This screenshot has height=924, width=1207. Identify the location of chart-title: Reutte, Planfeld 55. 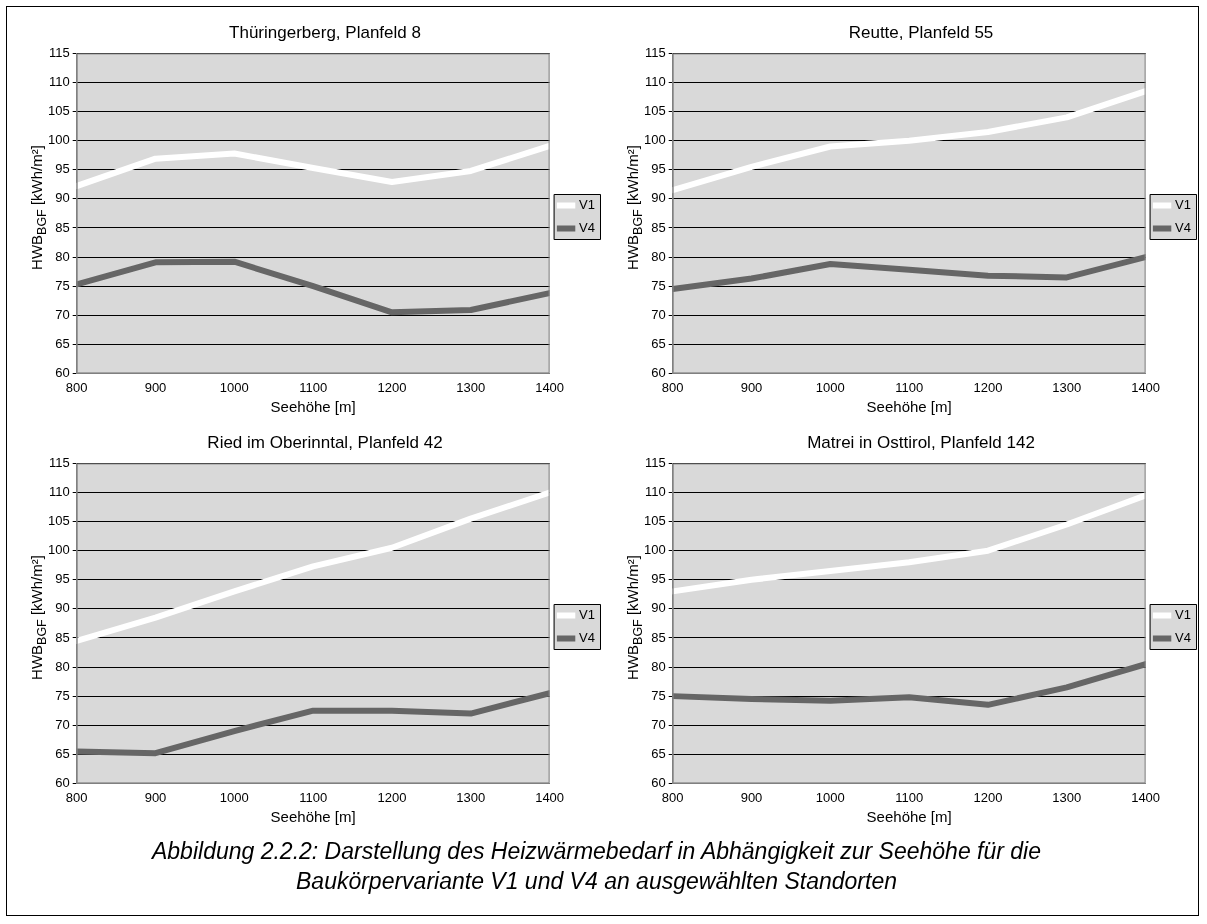
(921, 32).